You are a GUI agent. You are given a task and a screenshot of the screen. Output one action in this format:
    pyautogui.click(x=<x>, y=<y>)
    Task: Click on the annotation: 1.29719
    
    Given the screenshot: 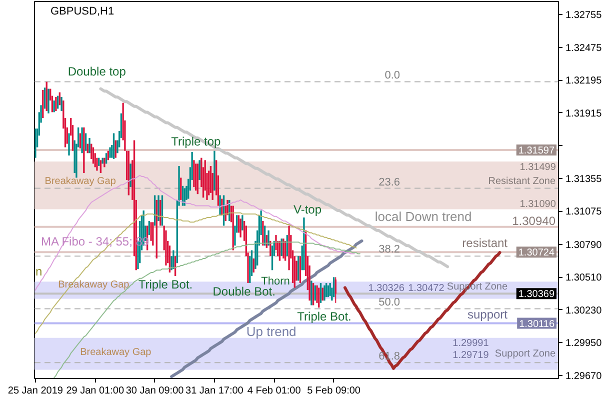 What is the action you would take?
    pyautogui.click(x=471, y=356)
    